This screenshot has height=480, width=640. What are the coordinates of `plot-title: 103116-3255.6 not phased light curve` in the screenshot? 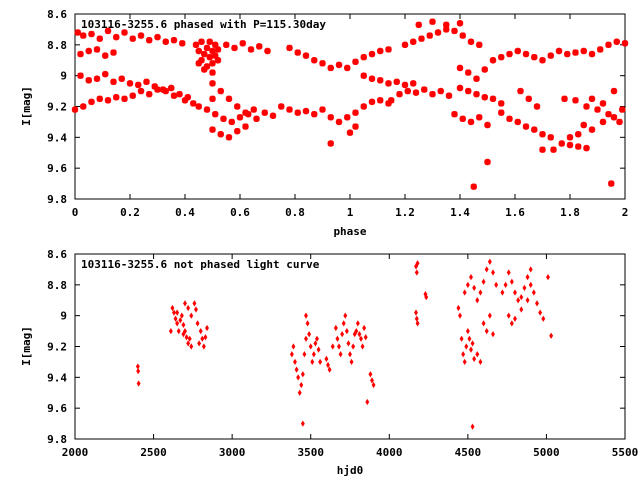 It's located at (200, 264).